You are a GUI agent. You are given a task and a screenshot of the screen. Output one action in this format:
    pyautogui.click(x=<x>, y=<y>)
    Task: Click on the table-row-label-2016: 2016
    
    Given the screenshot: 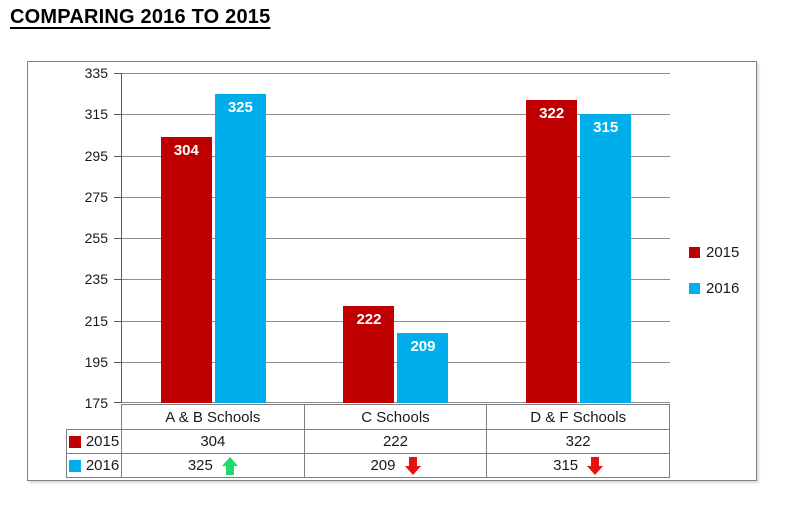 What is the action you would take?
    pyautogui.click(x=94, y=465)
    